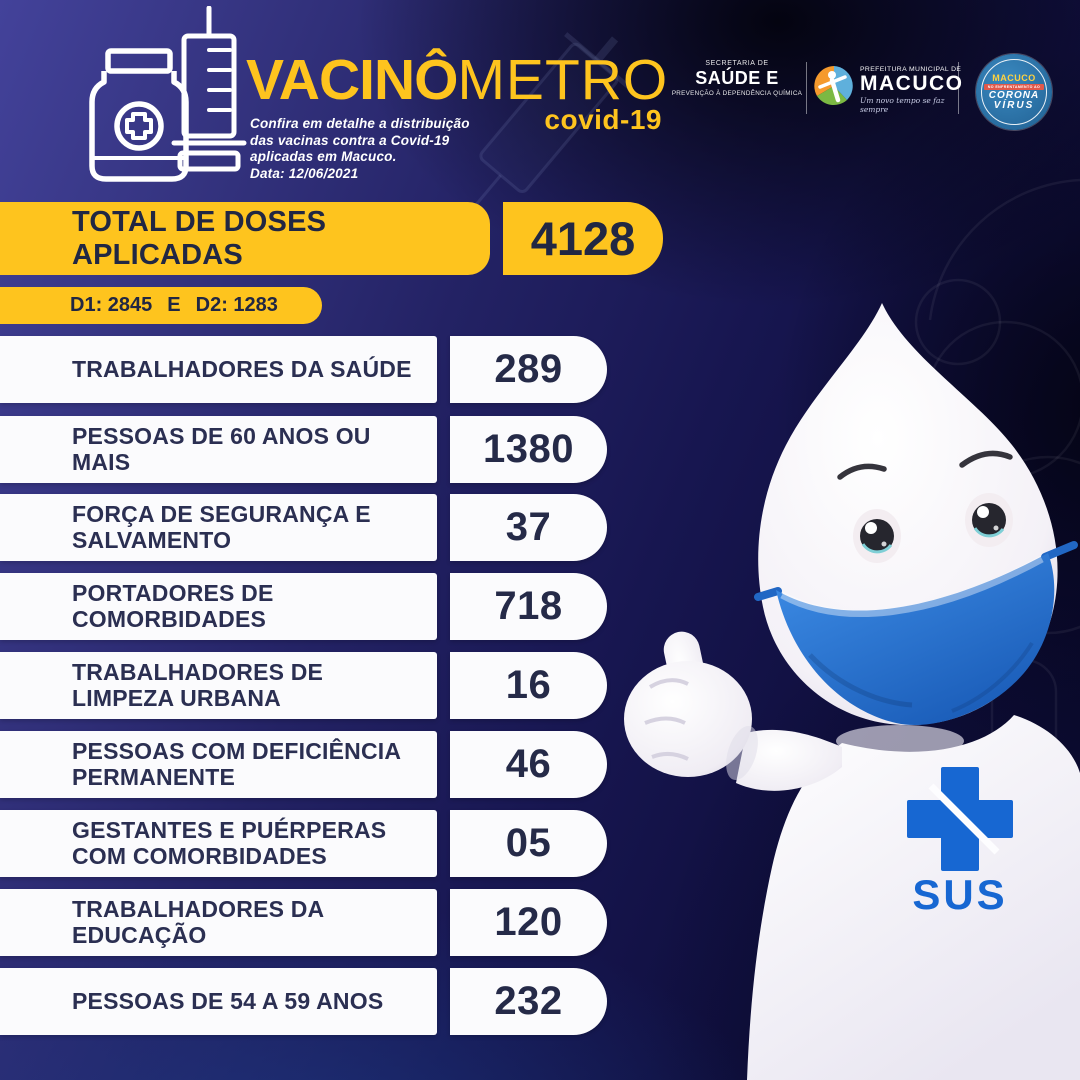 Image resolution: width=1080 pixels, height=1080 pixels. I want to click on category-value-box: 718, so click(528, 606).